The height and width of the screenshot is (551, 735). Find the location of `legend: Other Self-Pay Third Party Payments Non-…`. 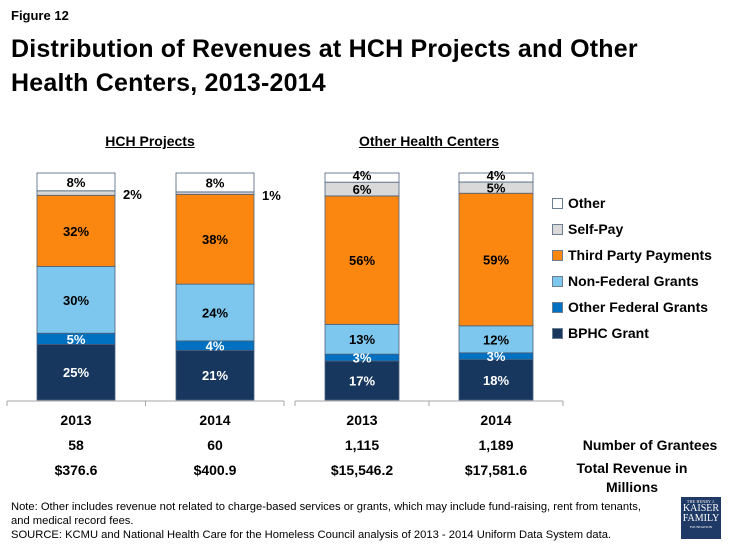

legend: Other Self-Pay Third Party Payments Non-… is located at coordinates (632, 268).